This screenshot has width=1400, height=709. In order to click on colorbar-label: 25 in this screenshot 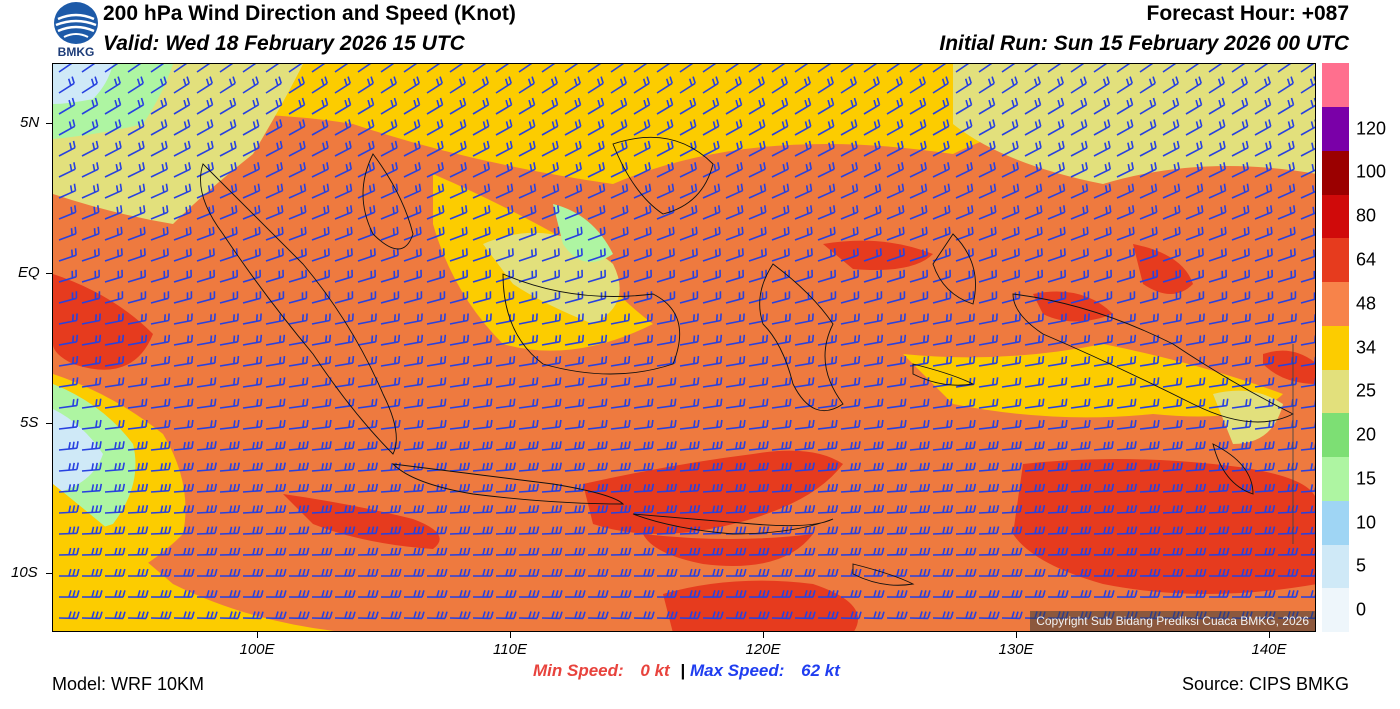, I will do `click(1366, 390)`.